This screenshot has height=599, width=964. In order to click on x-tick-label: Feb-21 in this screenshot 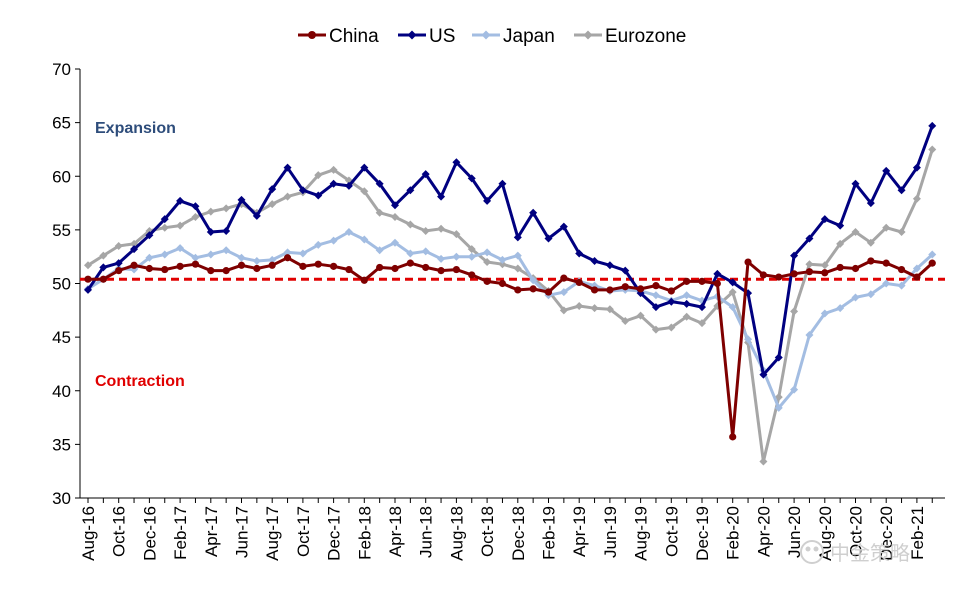, I will do `click(917, 533)`.